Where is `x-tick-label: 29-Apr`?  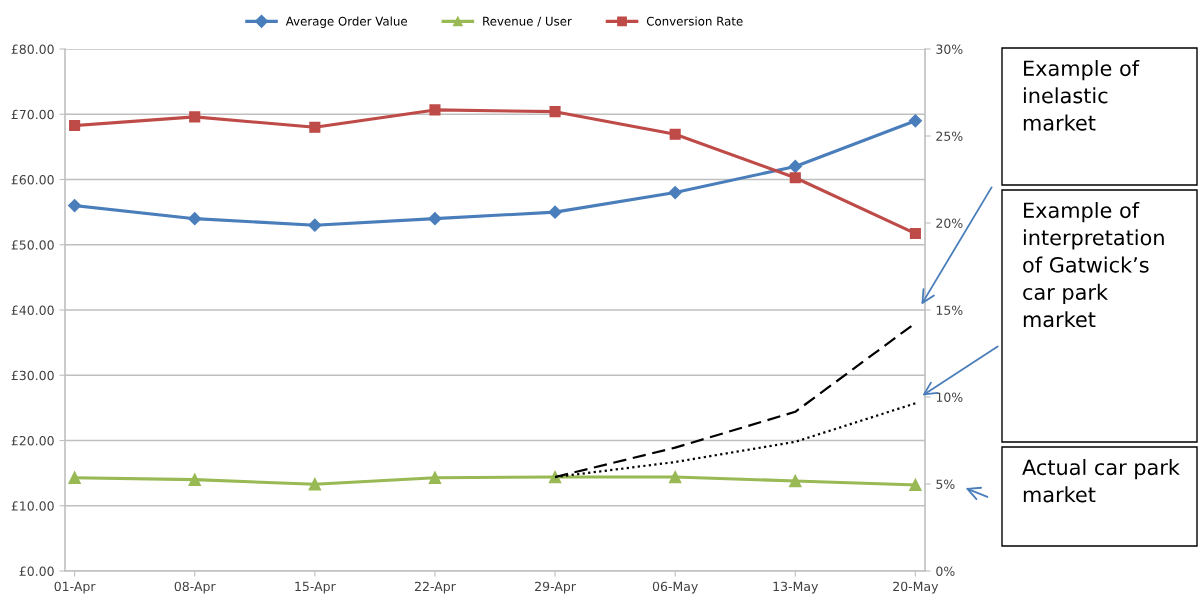 x-tick-label: 29-Apr is located at coordinates (555, 587).